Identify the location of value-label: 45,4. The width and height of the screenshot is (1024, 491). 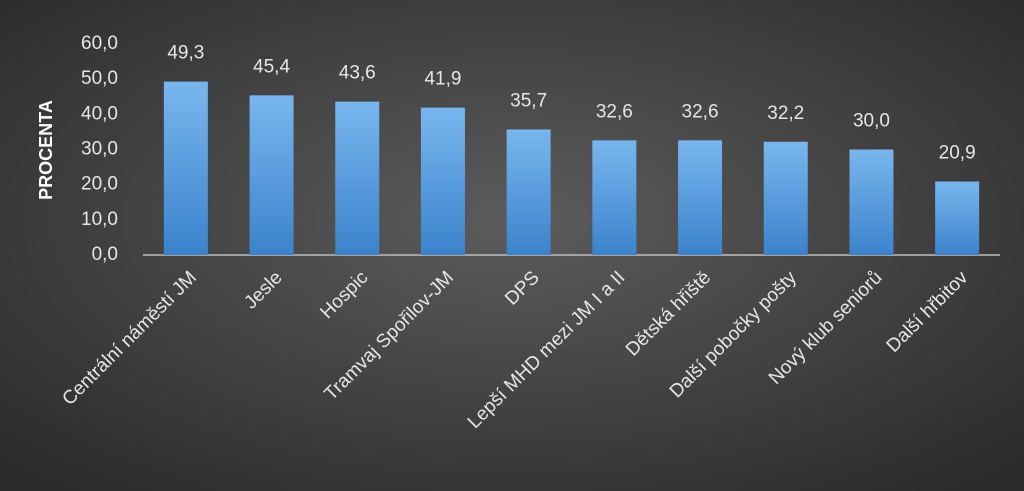
(271, 66).